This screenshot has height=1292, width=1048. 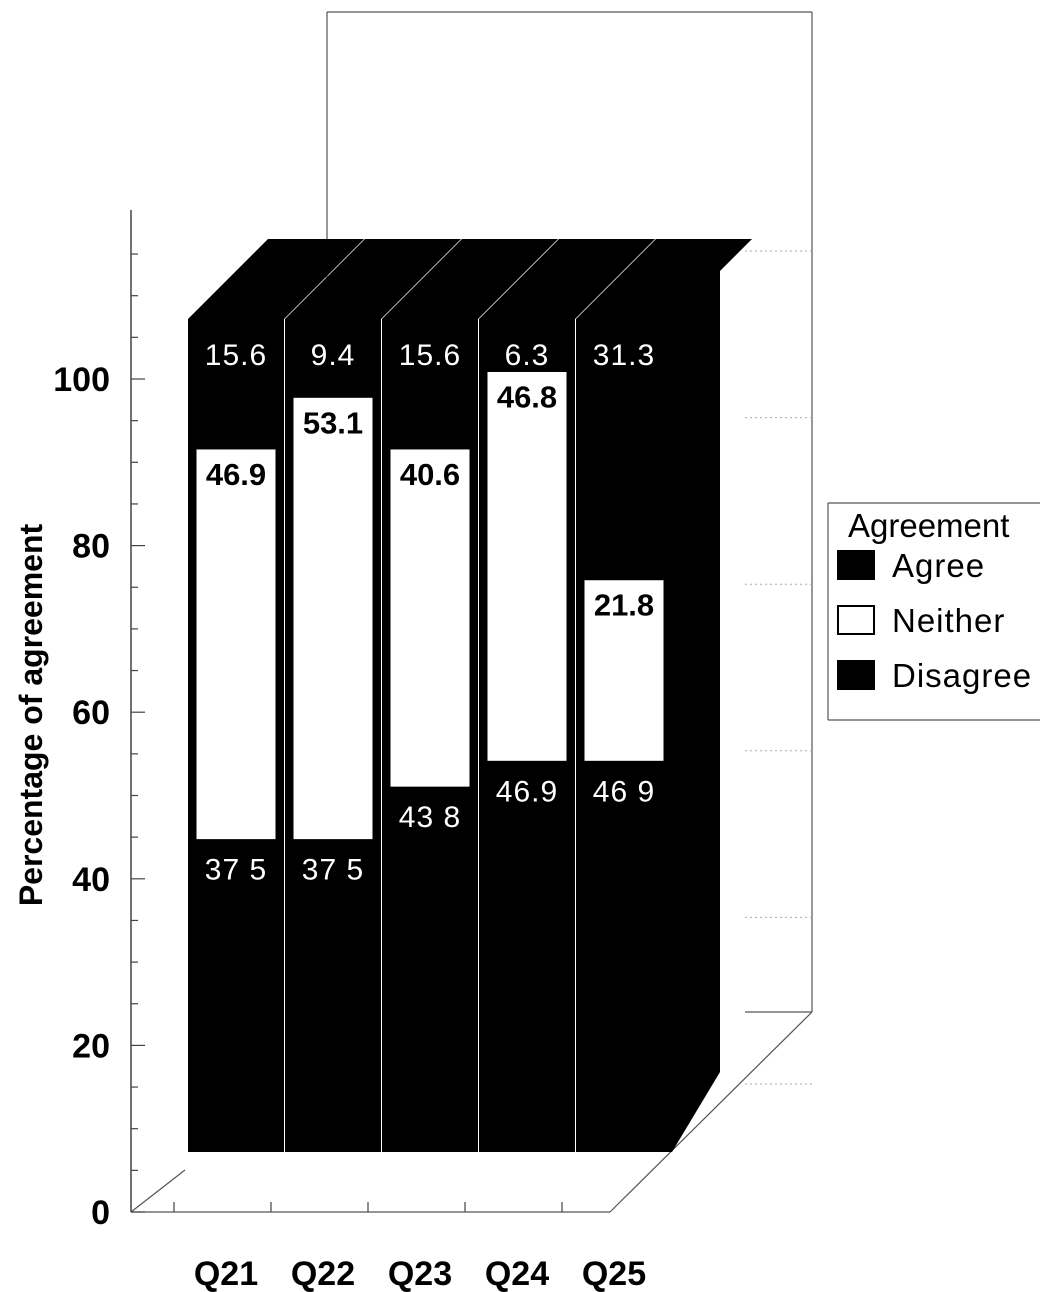 I want to click on y-axis-title: Percentage of agreement, so click(x=31, y=714).